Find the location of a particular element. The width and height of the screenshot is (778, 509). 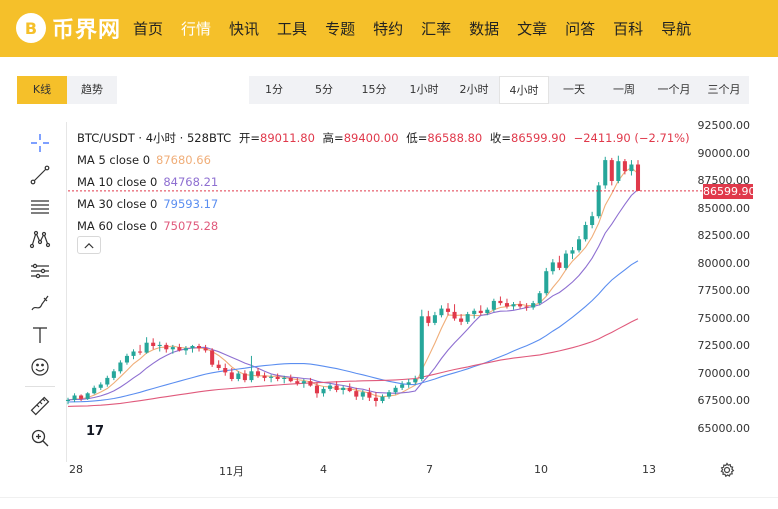

nav-item: 首页 is located at coordinates (148, 29).